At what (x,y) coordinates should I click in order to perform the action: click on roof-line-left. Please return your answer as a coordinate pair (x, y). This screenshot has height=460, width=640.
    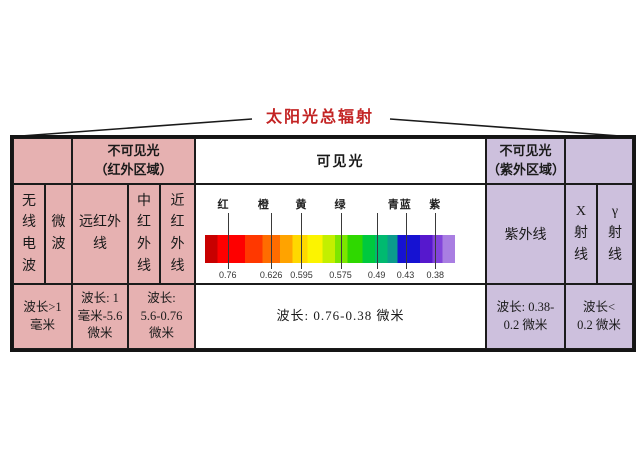
    Looking at the image, I should click on (136, 127).